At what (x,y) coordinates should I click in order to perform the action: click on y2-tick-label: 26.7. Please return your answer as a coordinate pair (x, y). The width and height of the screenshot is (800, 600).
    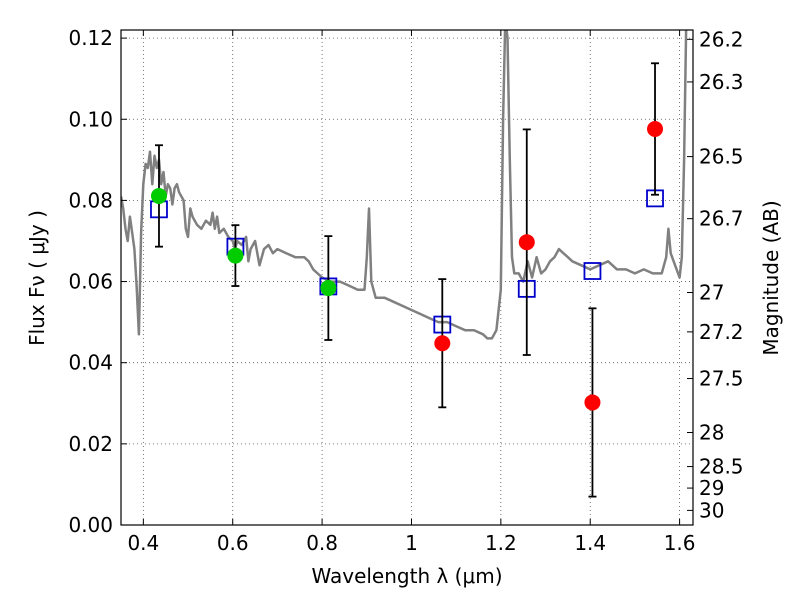
    Looking at the image, I should click on (721, 219).